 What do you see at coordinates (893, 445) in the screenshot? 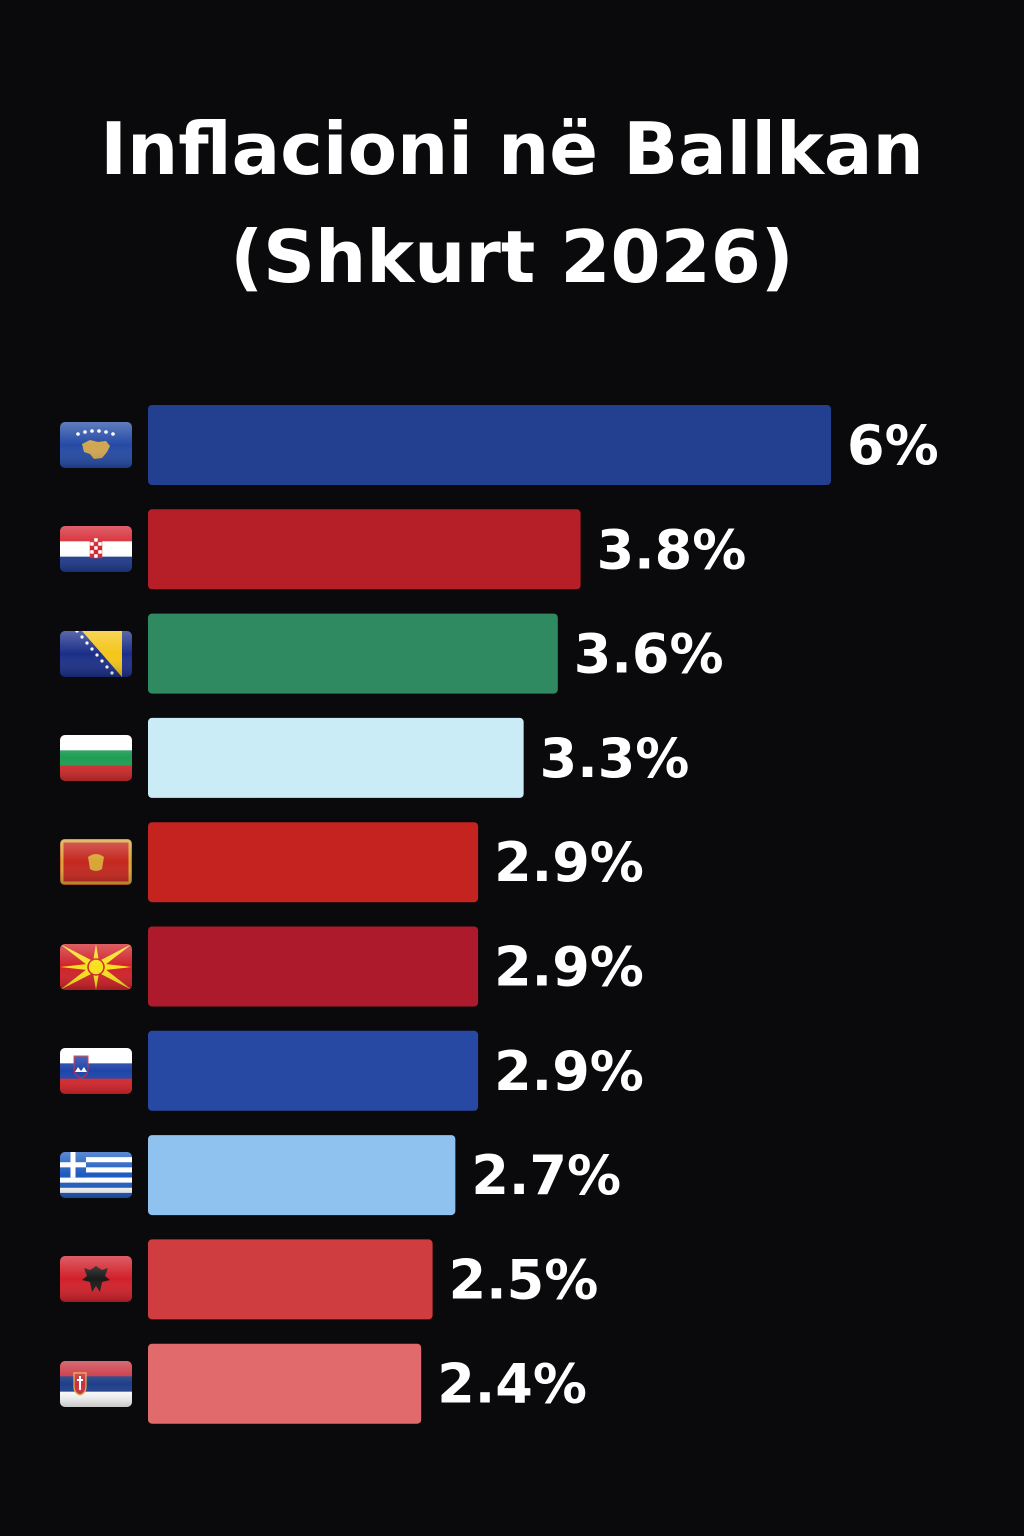
I see `value-label: 6%` at bounding box center [893, 445].